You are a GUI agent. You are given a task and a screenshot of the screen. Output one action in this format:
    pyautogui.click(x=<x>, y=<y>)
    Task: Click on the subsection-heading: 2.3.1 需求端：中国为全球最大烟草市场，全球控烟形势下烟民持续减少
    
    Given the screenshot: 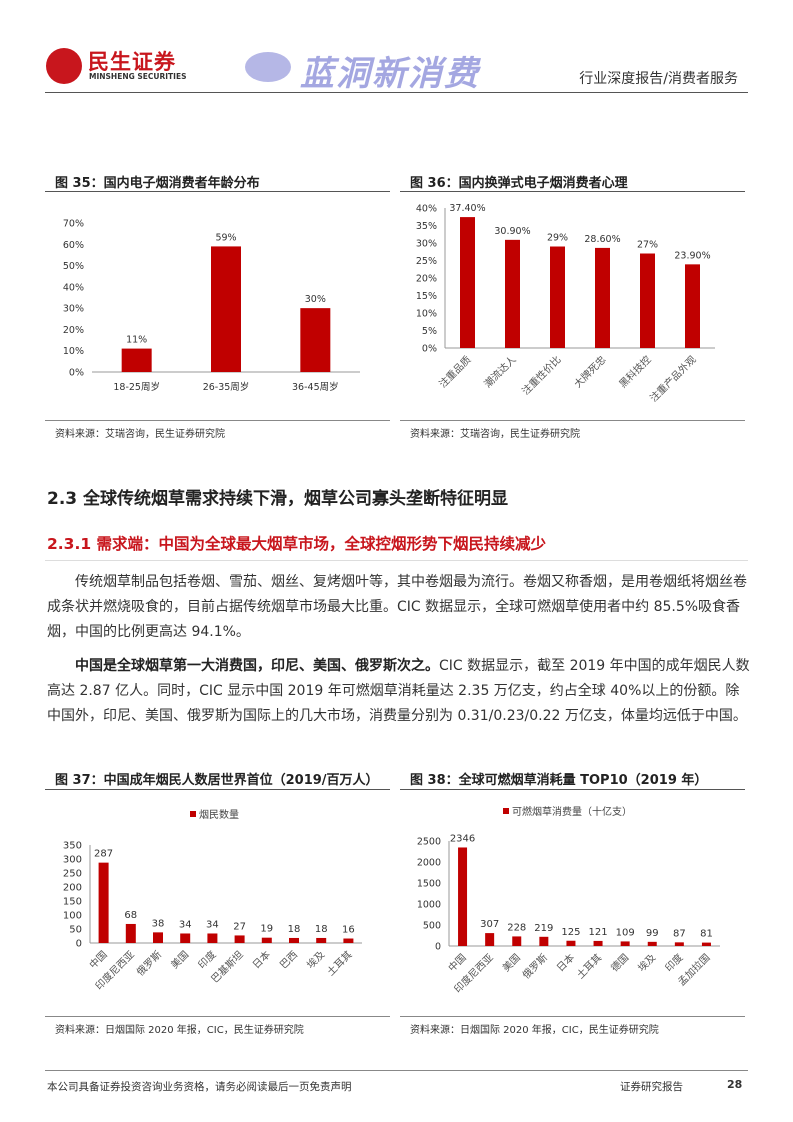 What is the action you would take?
    pyautogui.click(x=297, y=544)
    